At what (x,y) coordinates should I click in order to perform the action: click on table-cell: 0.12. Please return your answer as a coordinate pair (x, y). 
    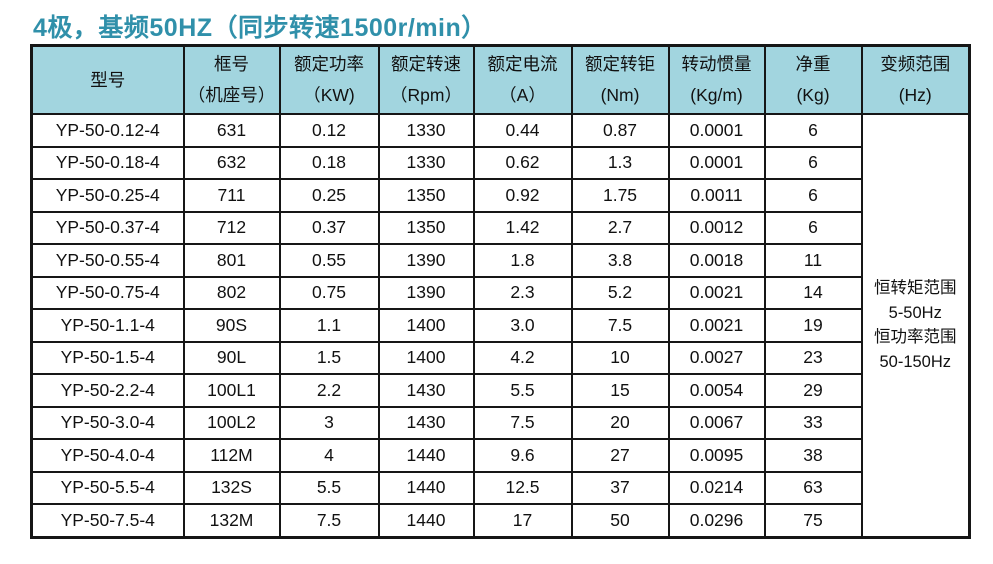
    Looking at the image, I should click on (329, 130).